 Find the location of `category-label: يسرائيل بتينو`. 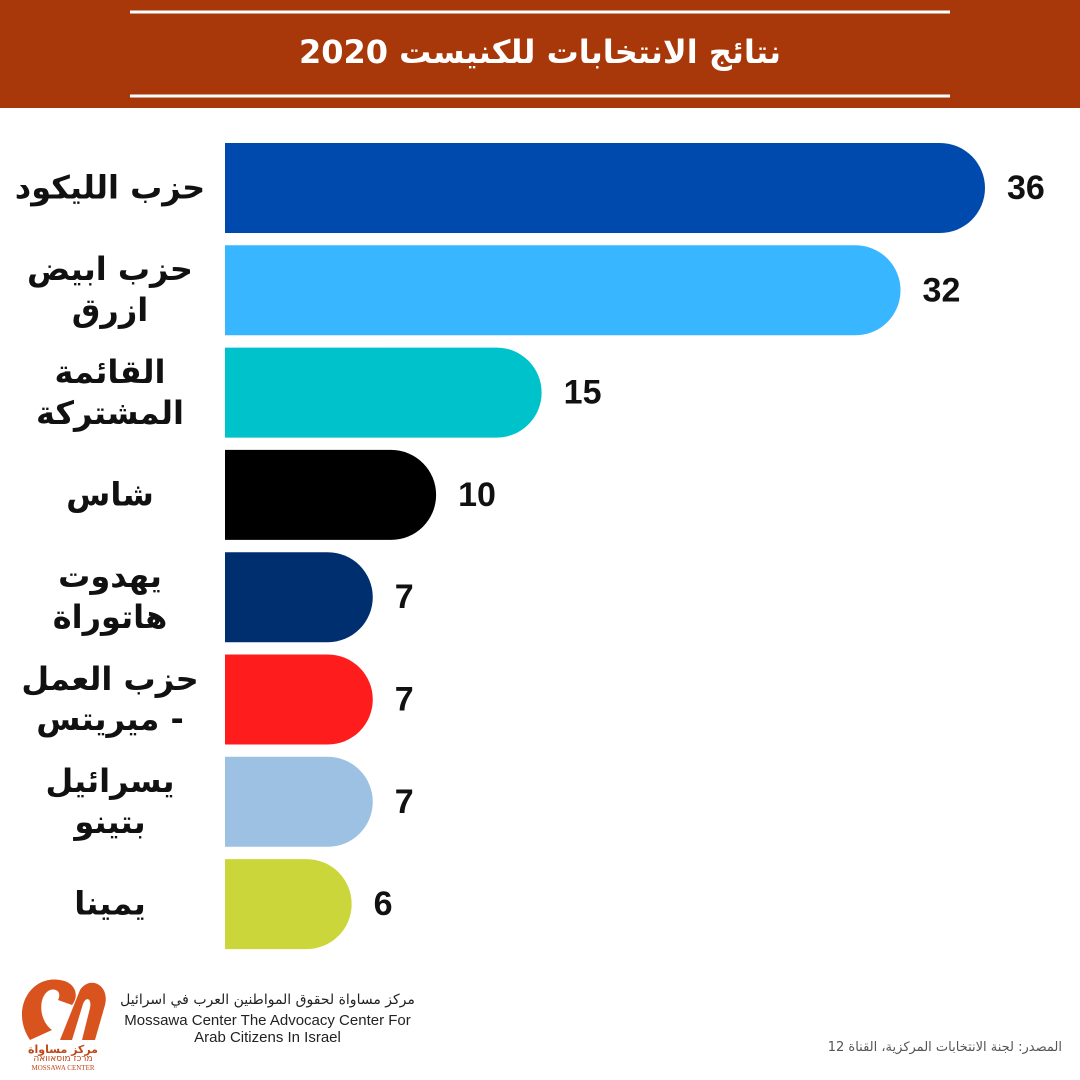

category-label: يسرائيل بتينو is located at coordinates (110, 801).